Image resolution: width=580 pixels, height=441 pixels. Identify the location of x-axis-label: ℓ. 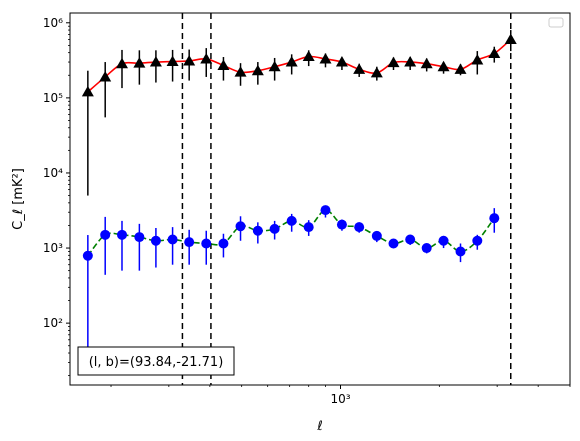
(319, 426).